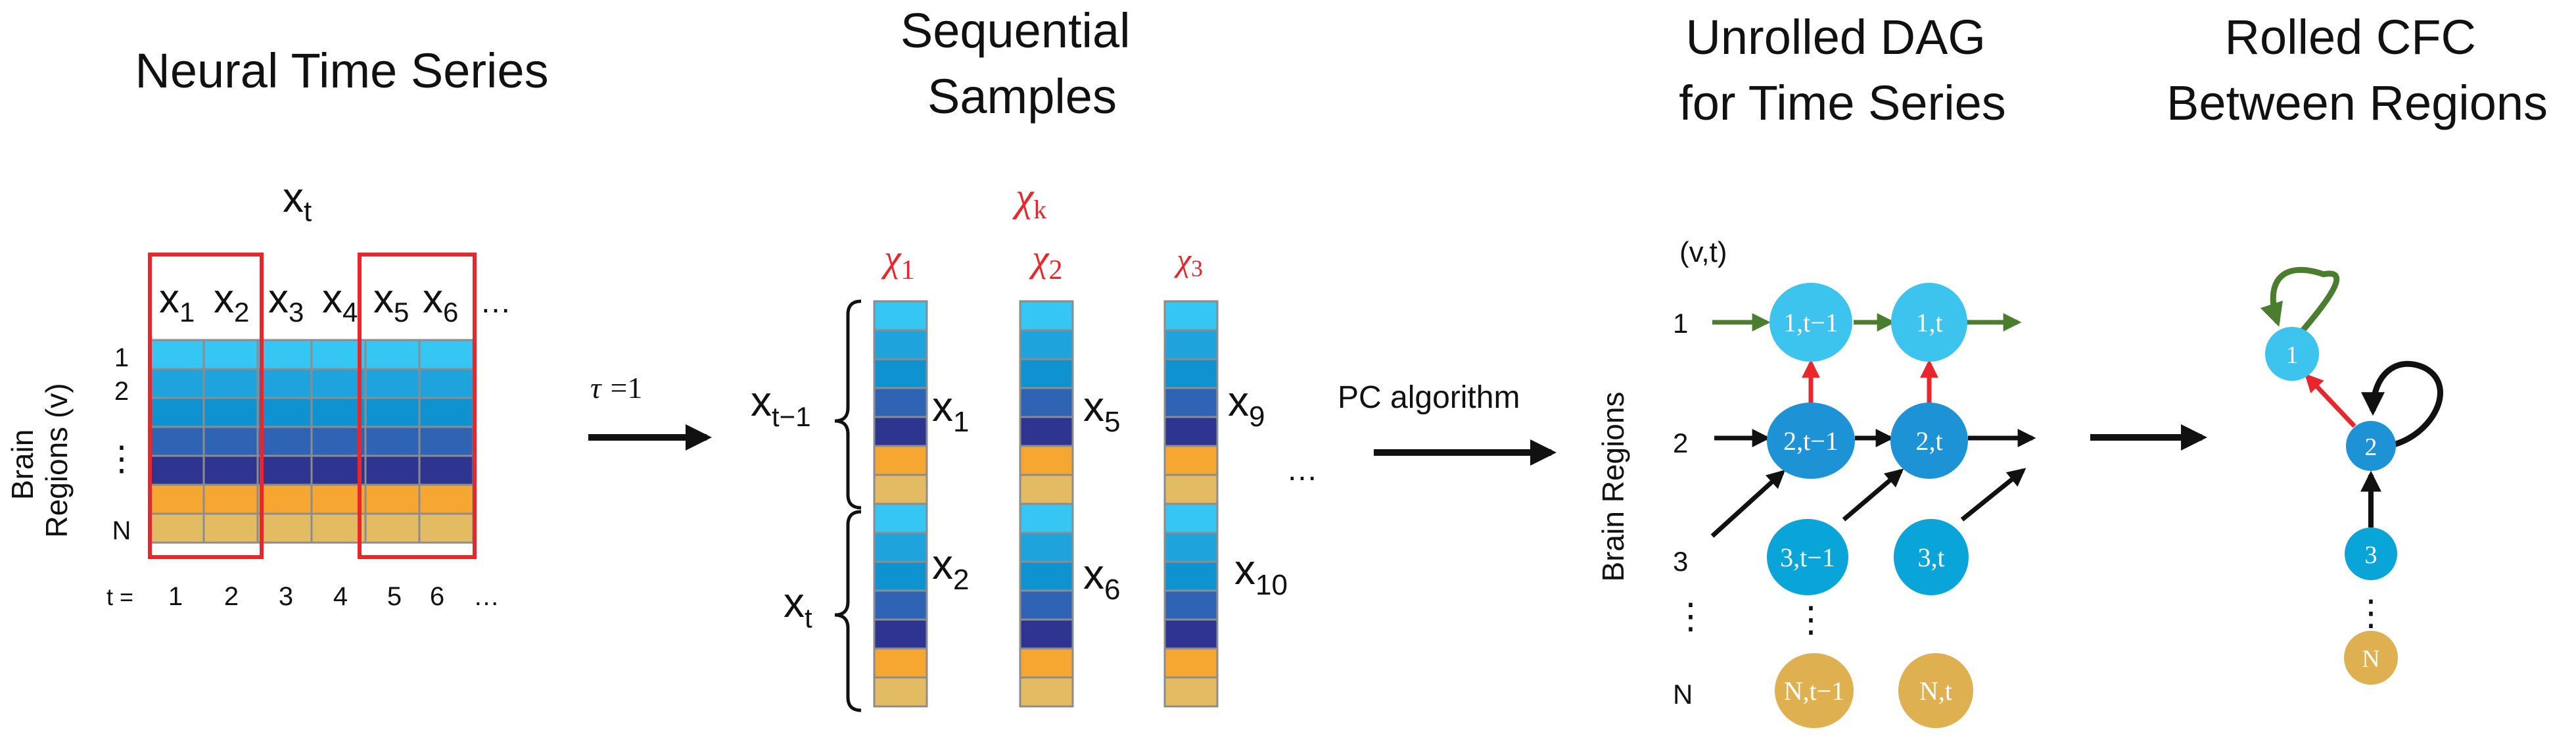  I want to click on highlight-box-x1-x2, so click(206, 406).